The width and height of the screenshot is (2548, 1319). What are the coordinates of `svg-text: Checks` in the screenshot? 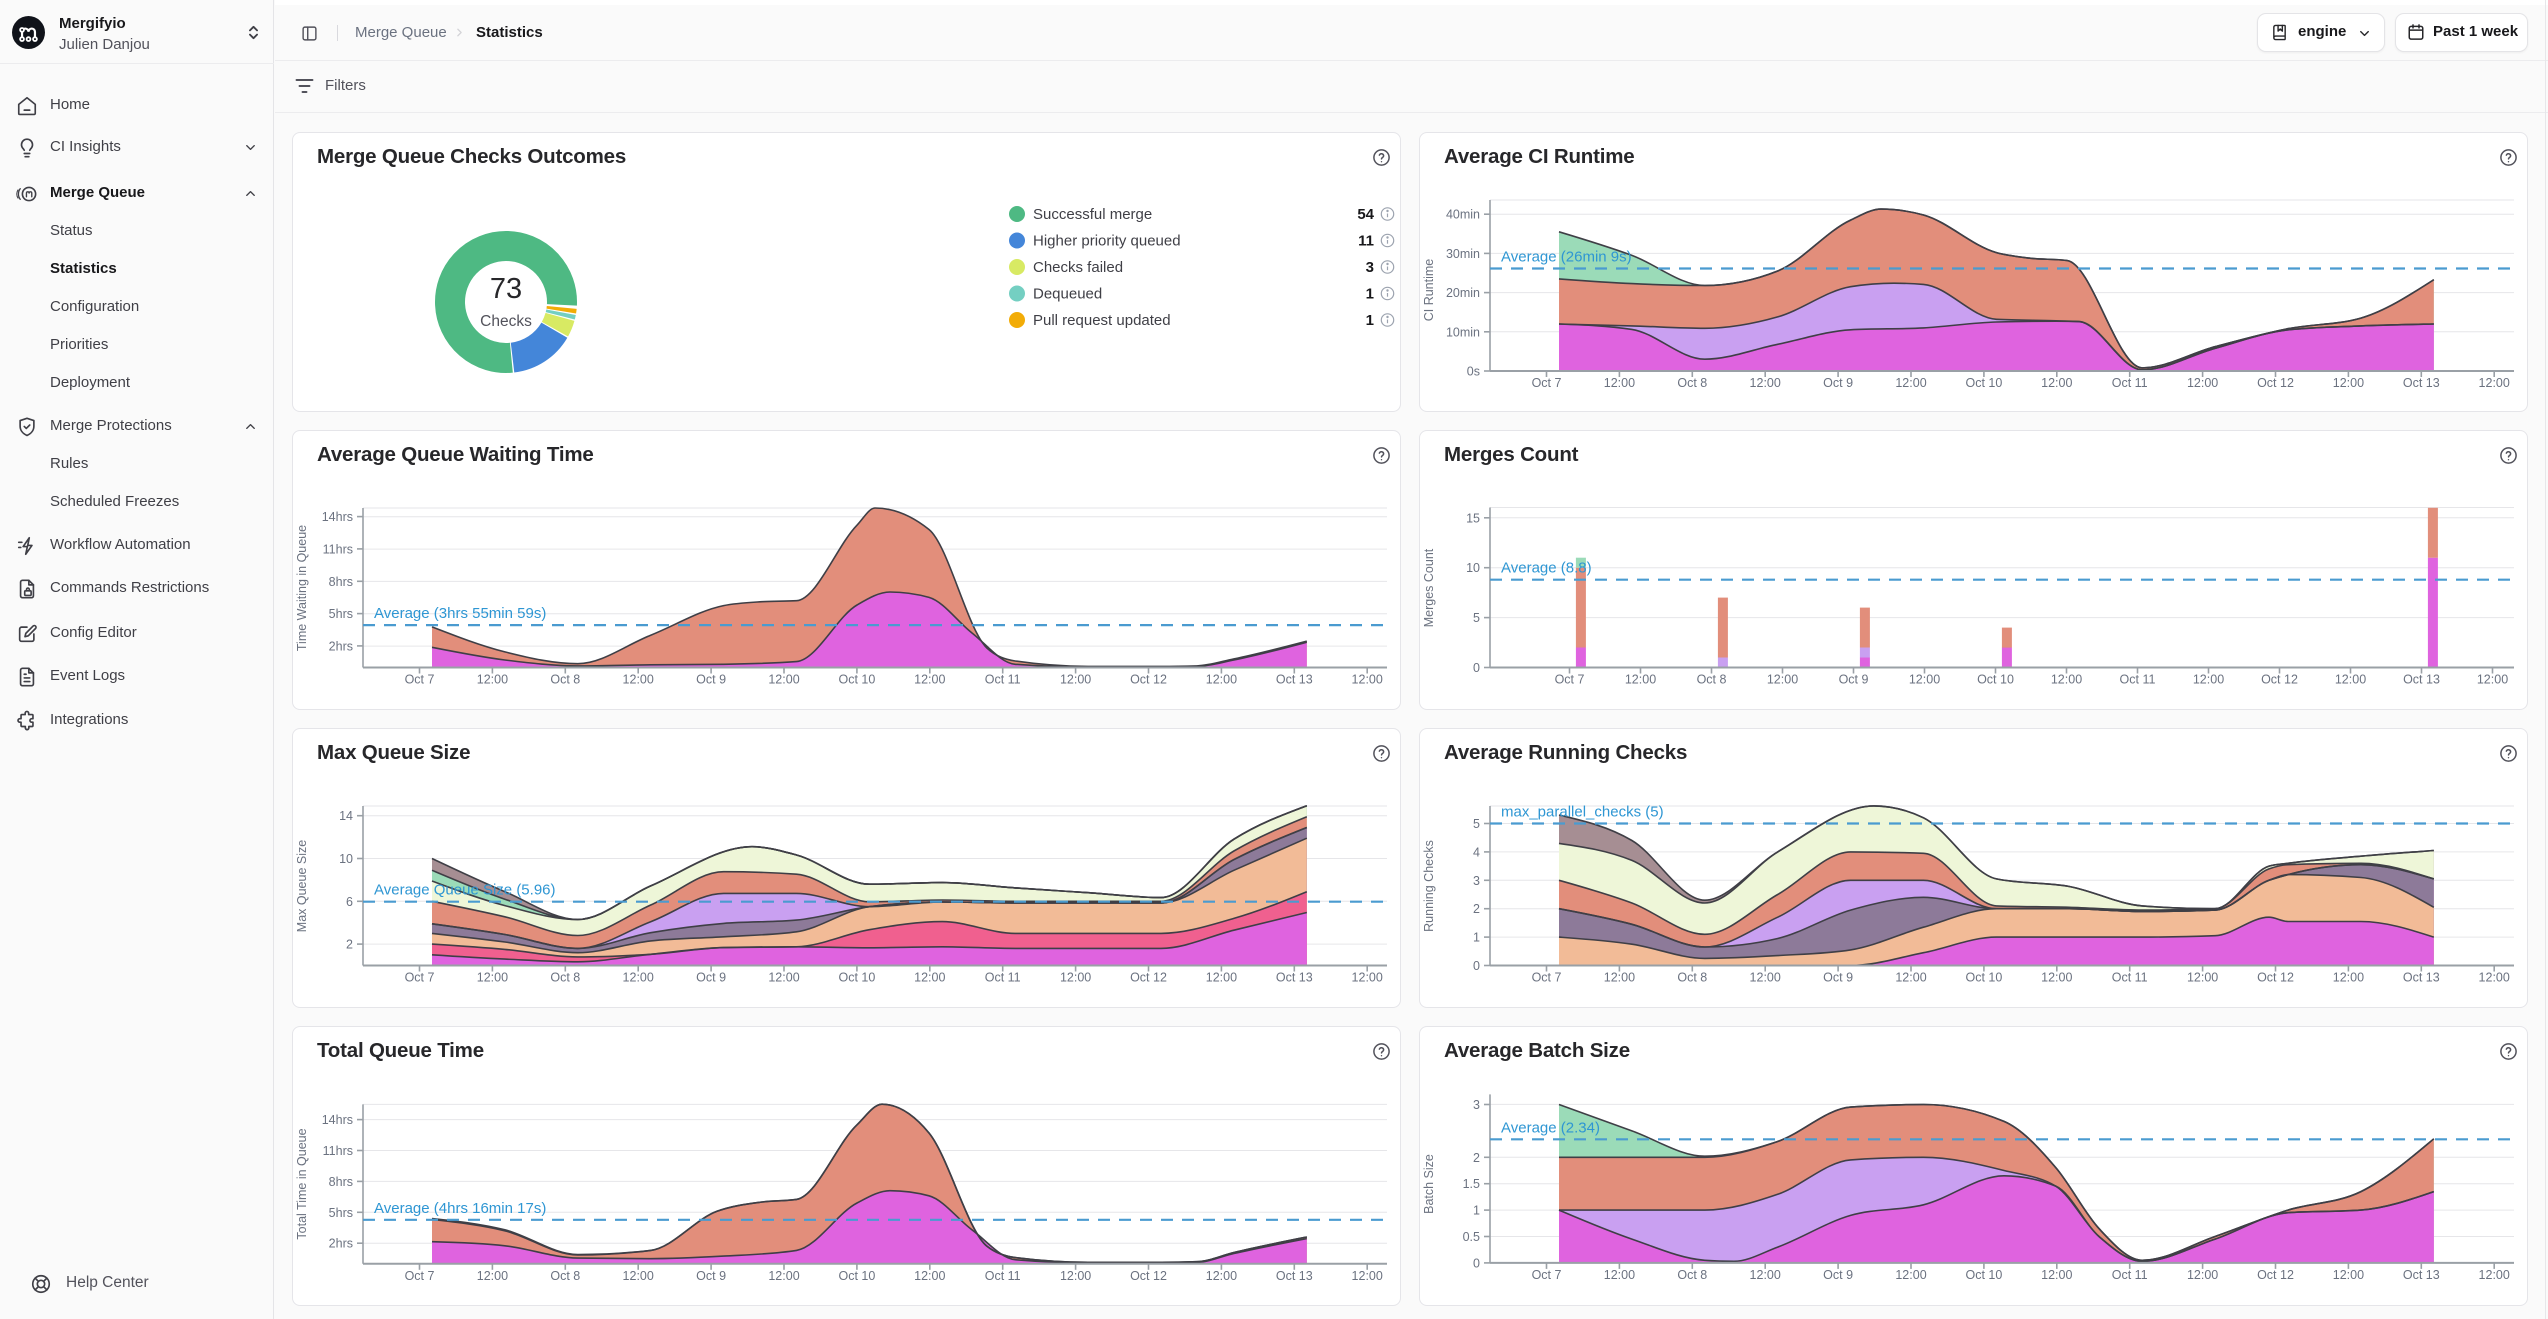 It's located at (506, 321).